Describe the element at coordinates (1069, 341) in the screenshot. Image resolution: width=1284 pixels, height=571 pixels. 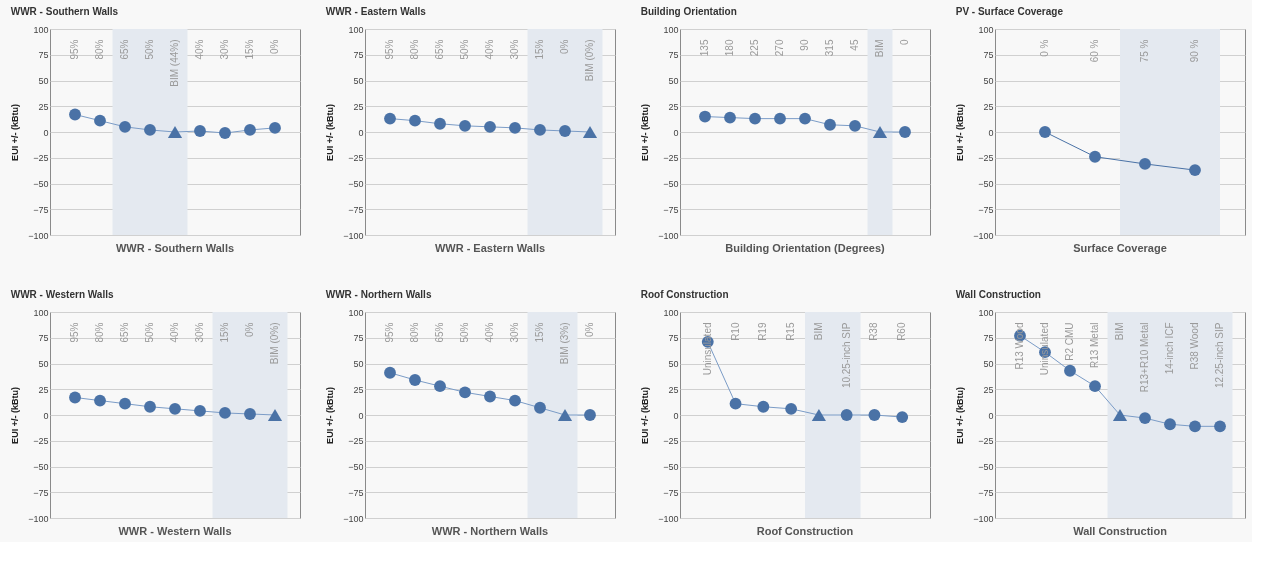
I see `x-tick-label: R2 CMU` at that location.